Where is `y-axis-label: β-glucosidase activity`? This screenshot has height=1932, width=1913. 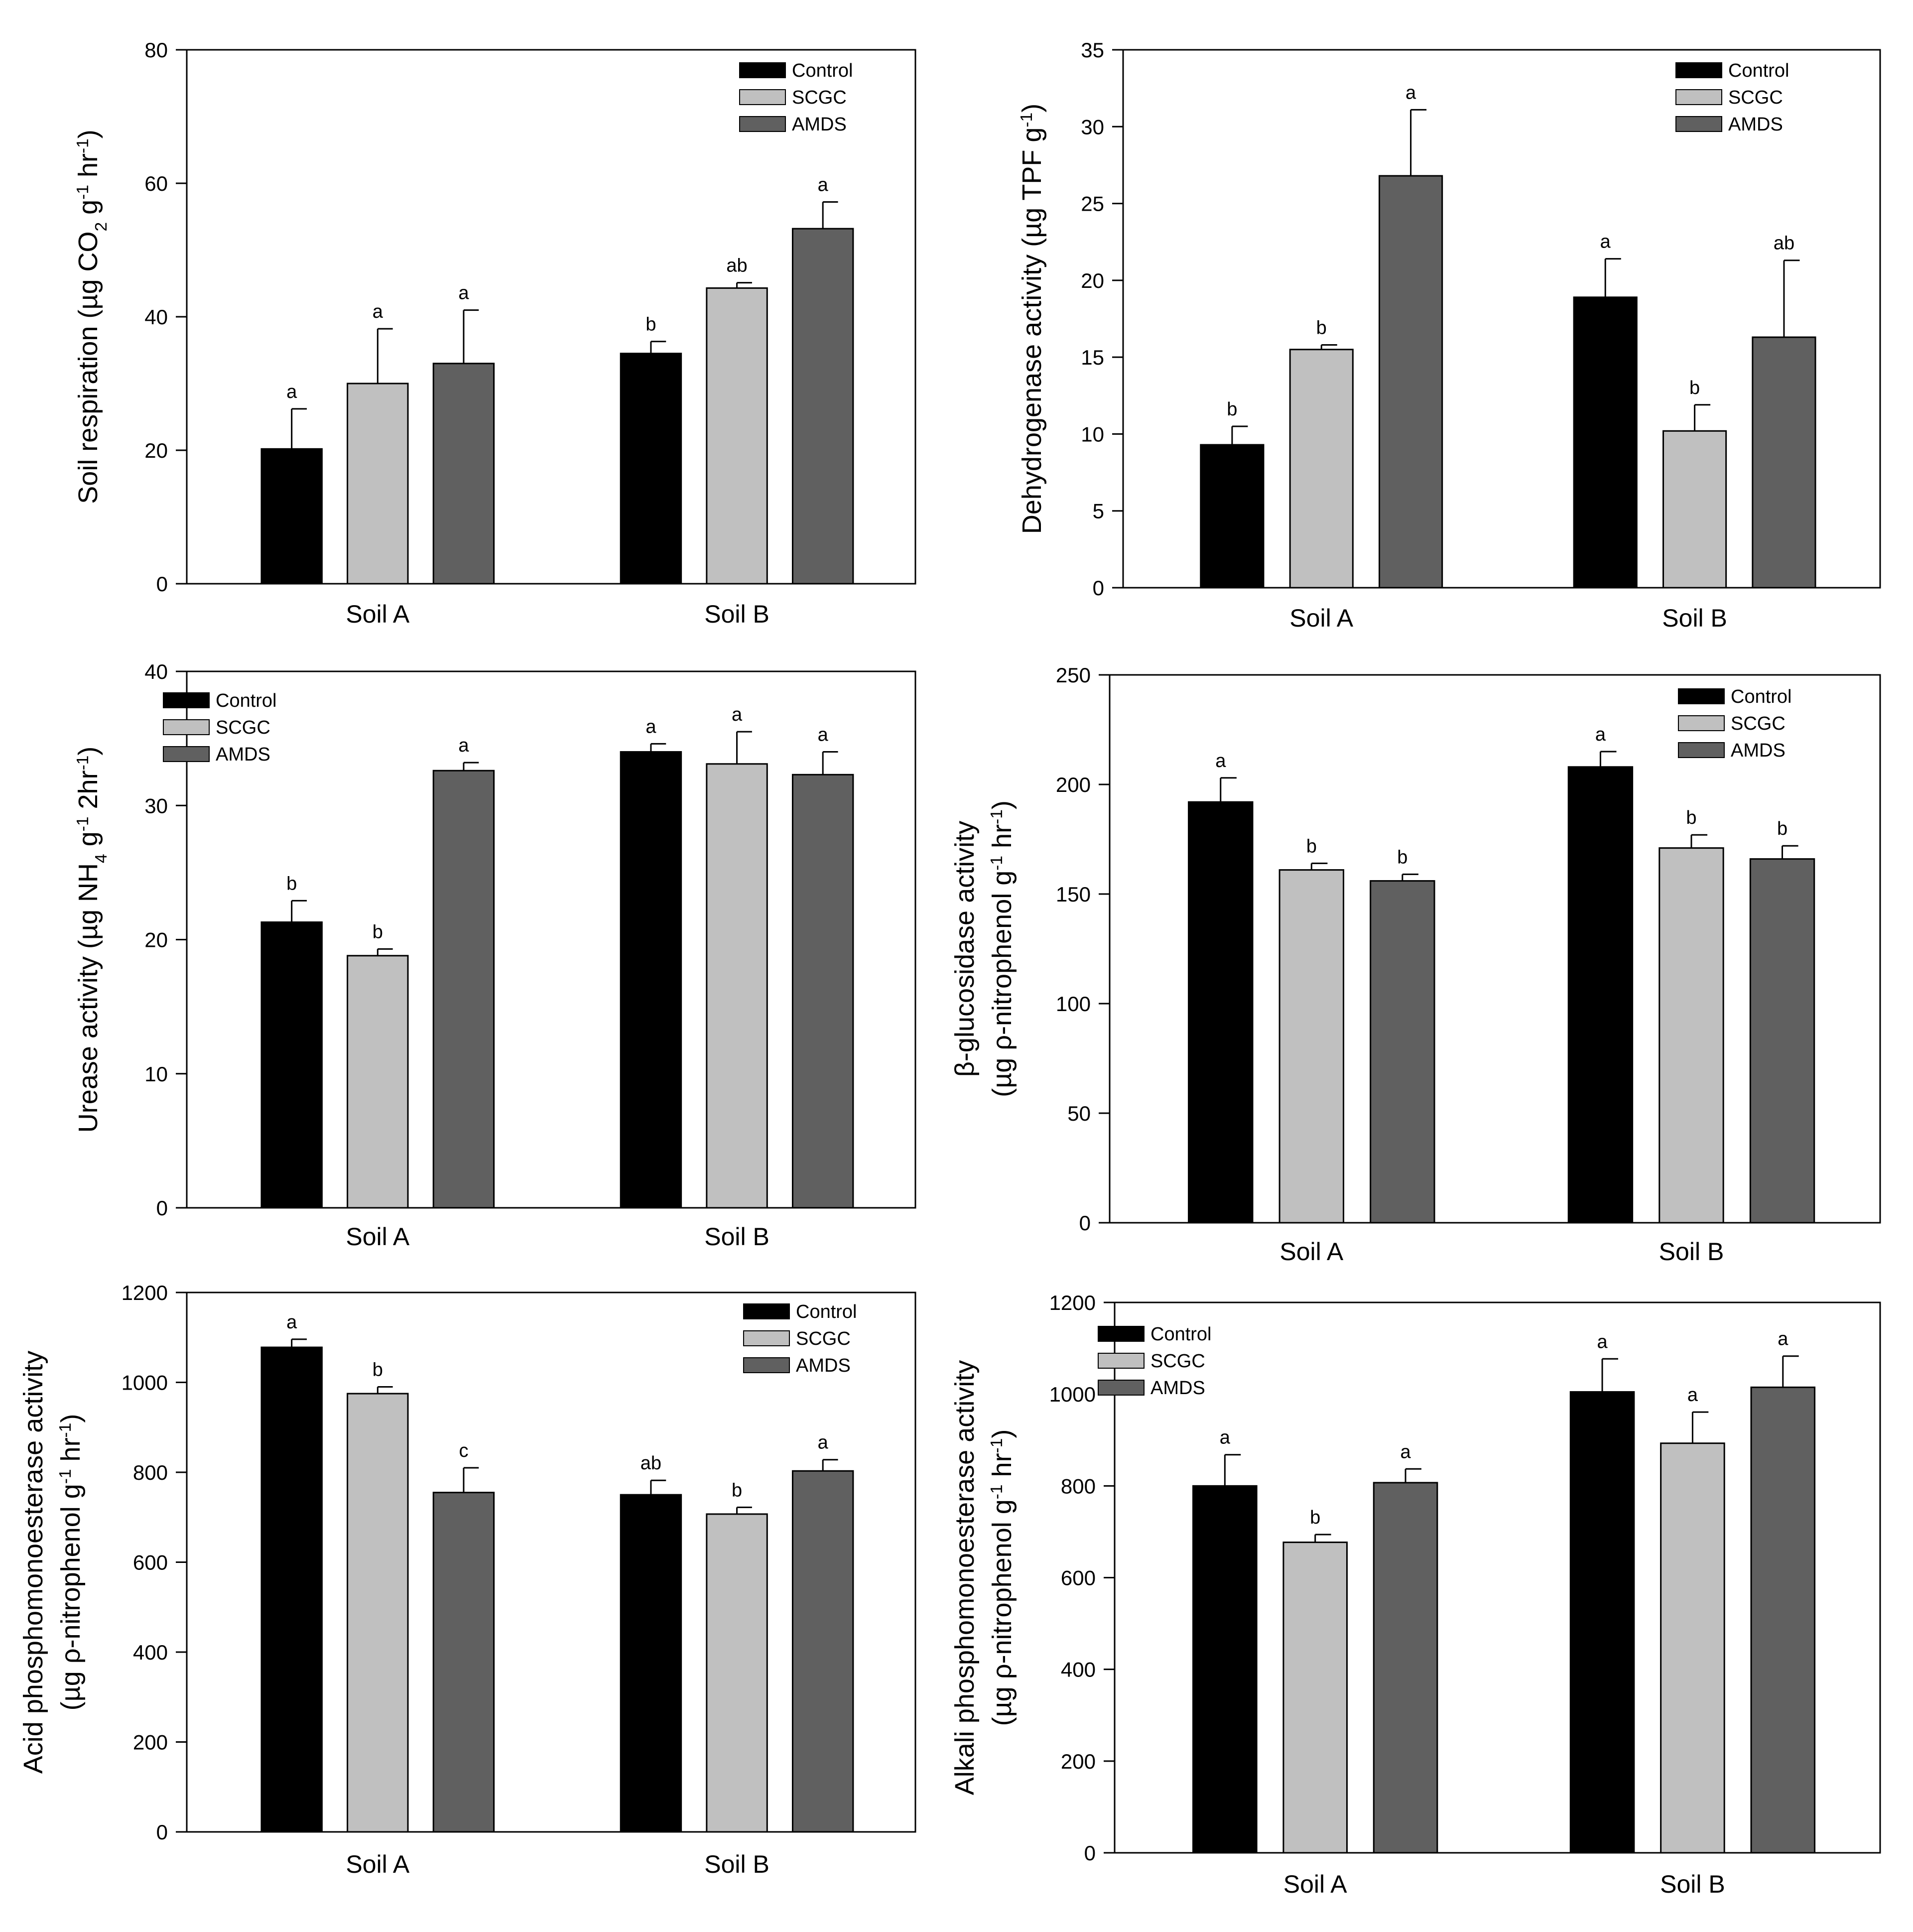 y-axis-label: β-glucosidase activity is located at coordinates (965, 949).